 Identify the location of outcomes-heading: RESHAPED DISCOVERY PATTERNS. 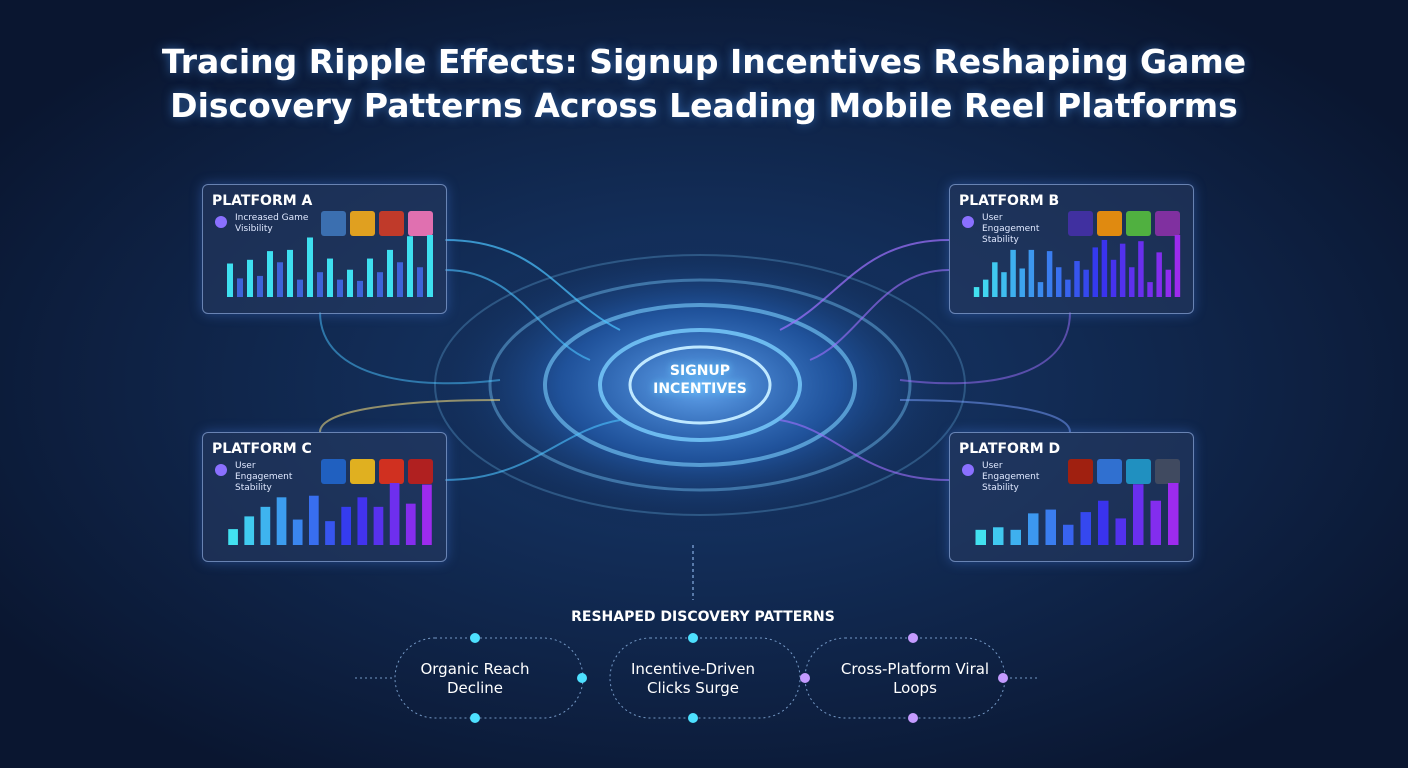
(703, 617).